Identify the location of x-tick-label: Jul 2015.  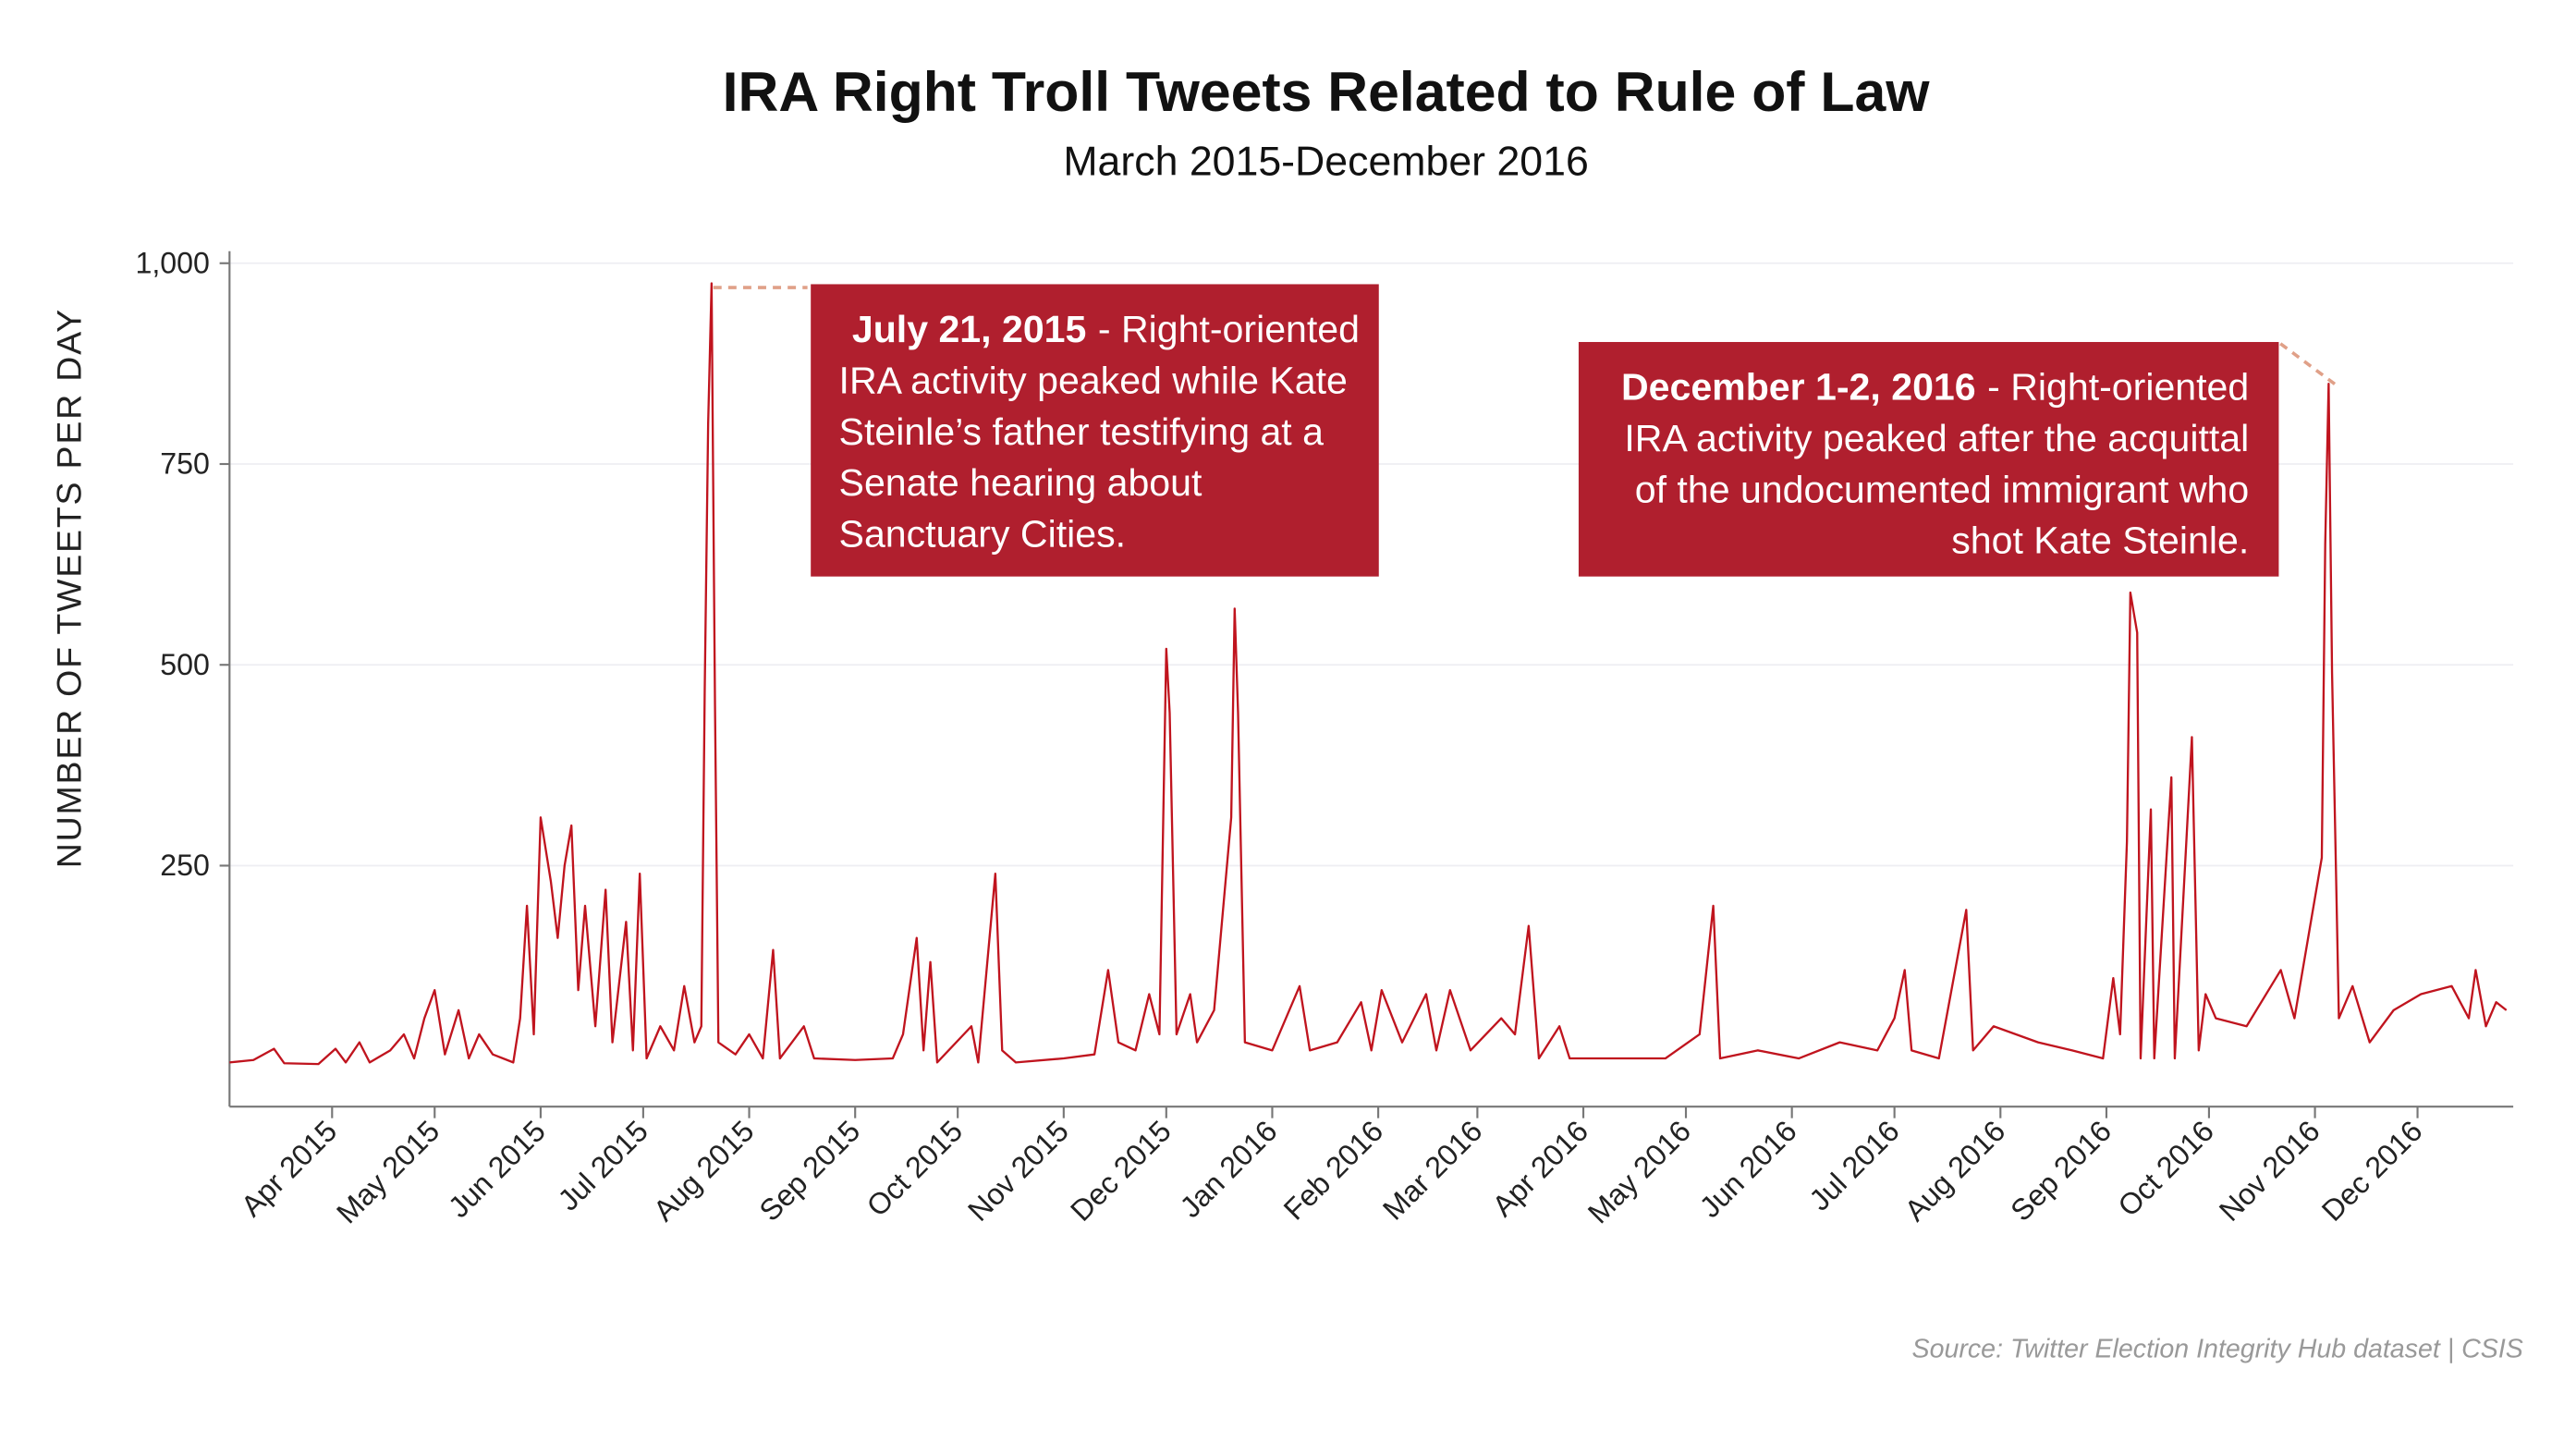
(603, 1165).